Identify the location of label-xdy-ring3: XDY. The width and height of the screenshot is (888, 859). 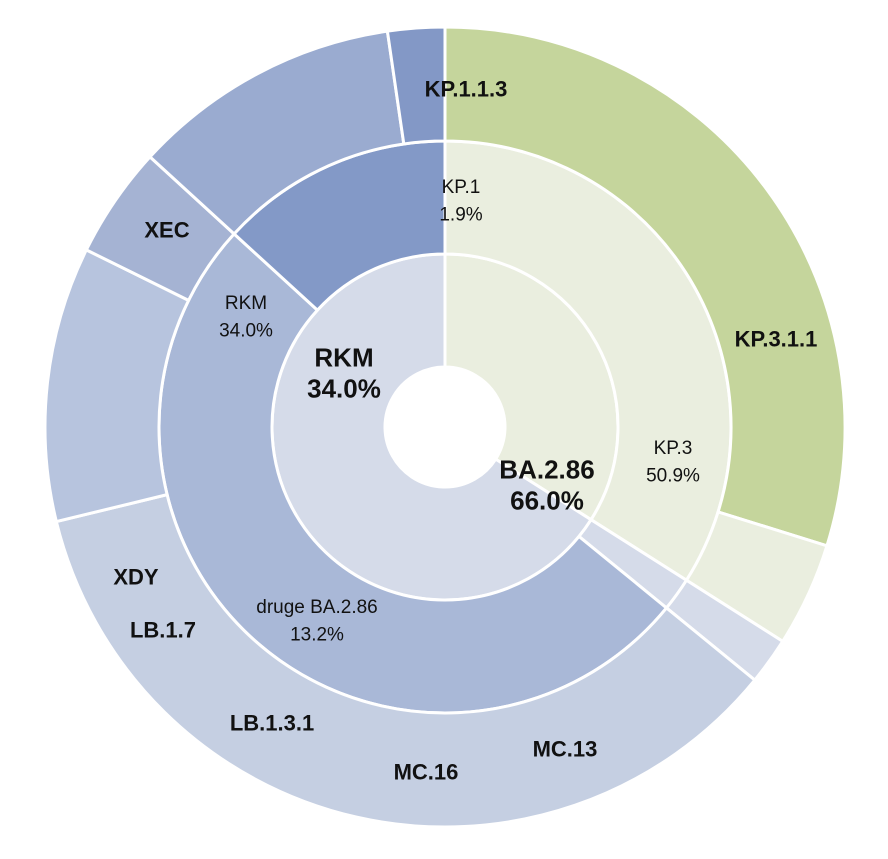
(136, 577).